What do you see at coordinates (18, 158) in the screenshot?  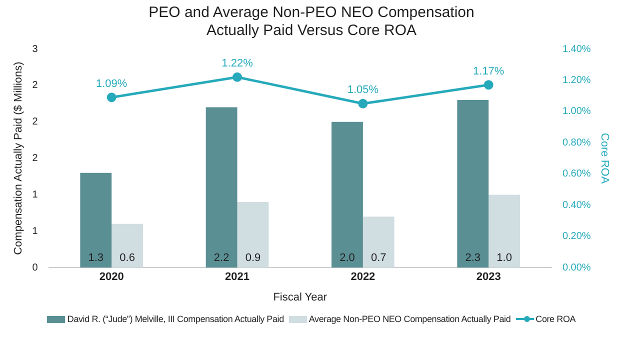 I see `y-axis-title: Compensation Actually Paid ($ Millions)` at bounding box center [18, 158].